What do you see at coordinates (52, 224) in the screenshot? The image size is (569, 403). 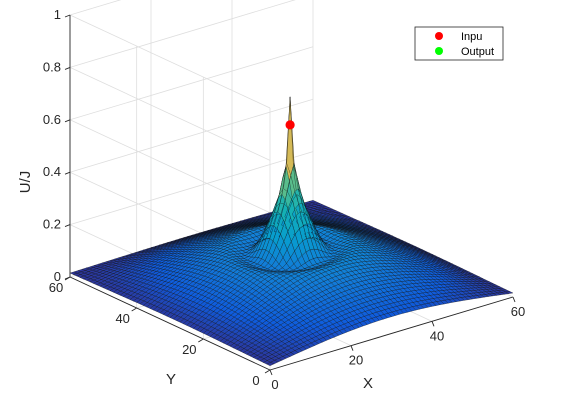 I see `z-tick-label: 0.2` at bounding box center [52, 224].